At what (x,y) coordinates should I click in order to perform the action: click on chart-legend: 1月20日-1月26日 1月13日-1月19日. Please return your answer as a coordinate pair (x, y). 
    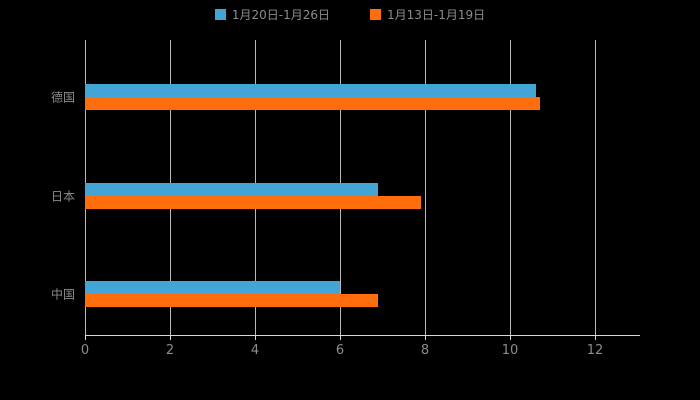
    Looking at the image, I should click on (350, 14).